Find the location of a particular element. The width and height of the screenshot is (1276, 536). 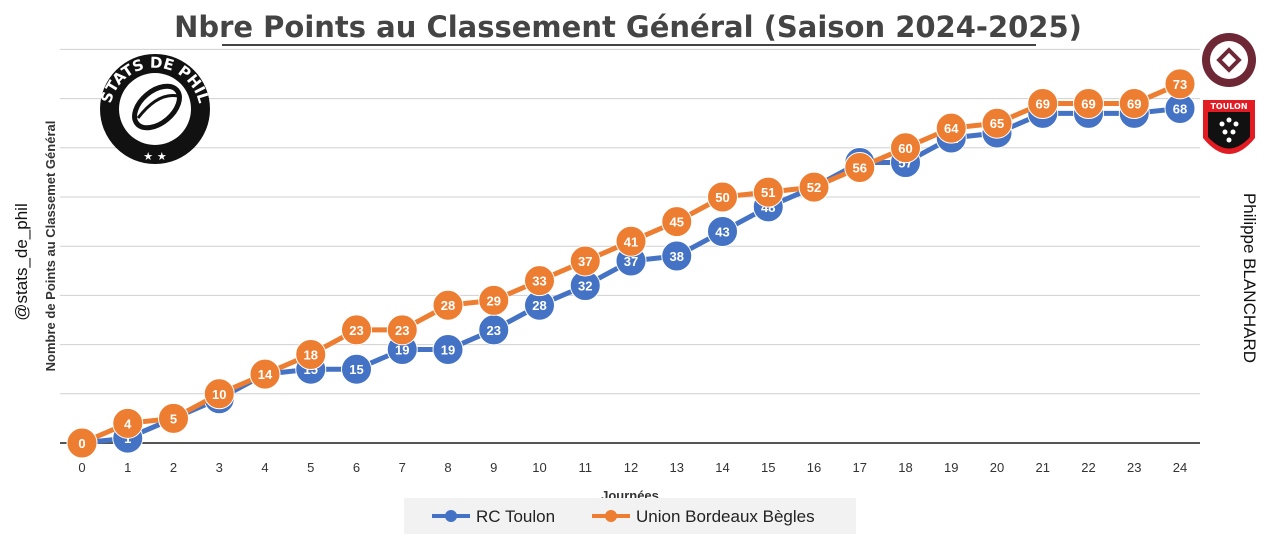

ubb-logo is located at coordinates (1229, 60).